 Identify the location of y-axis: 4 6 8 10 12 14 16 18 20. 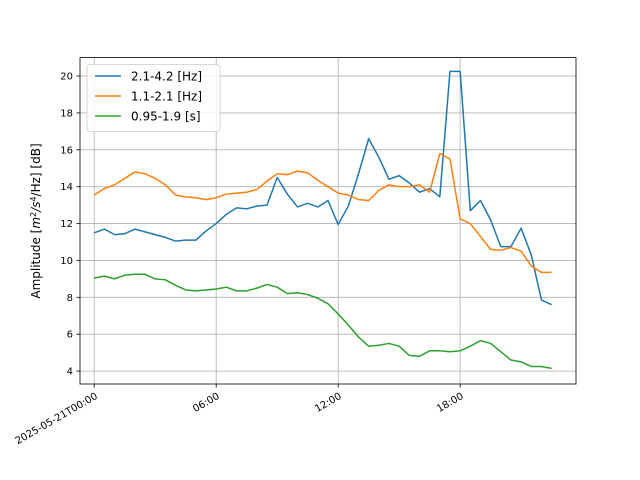
(70, 225).